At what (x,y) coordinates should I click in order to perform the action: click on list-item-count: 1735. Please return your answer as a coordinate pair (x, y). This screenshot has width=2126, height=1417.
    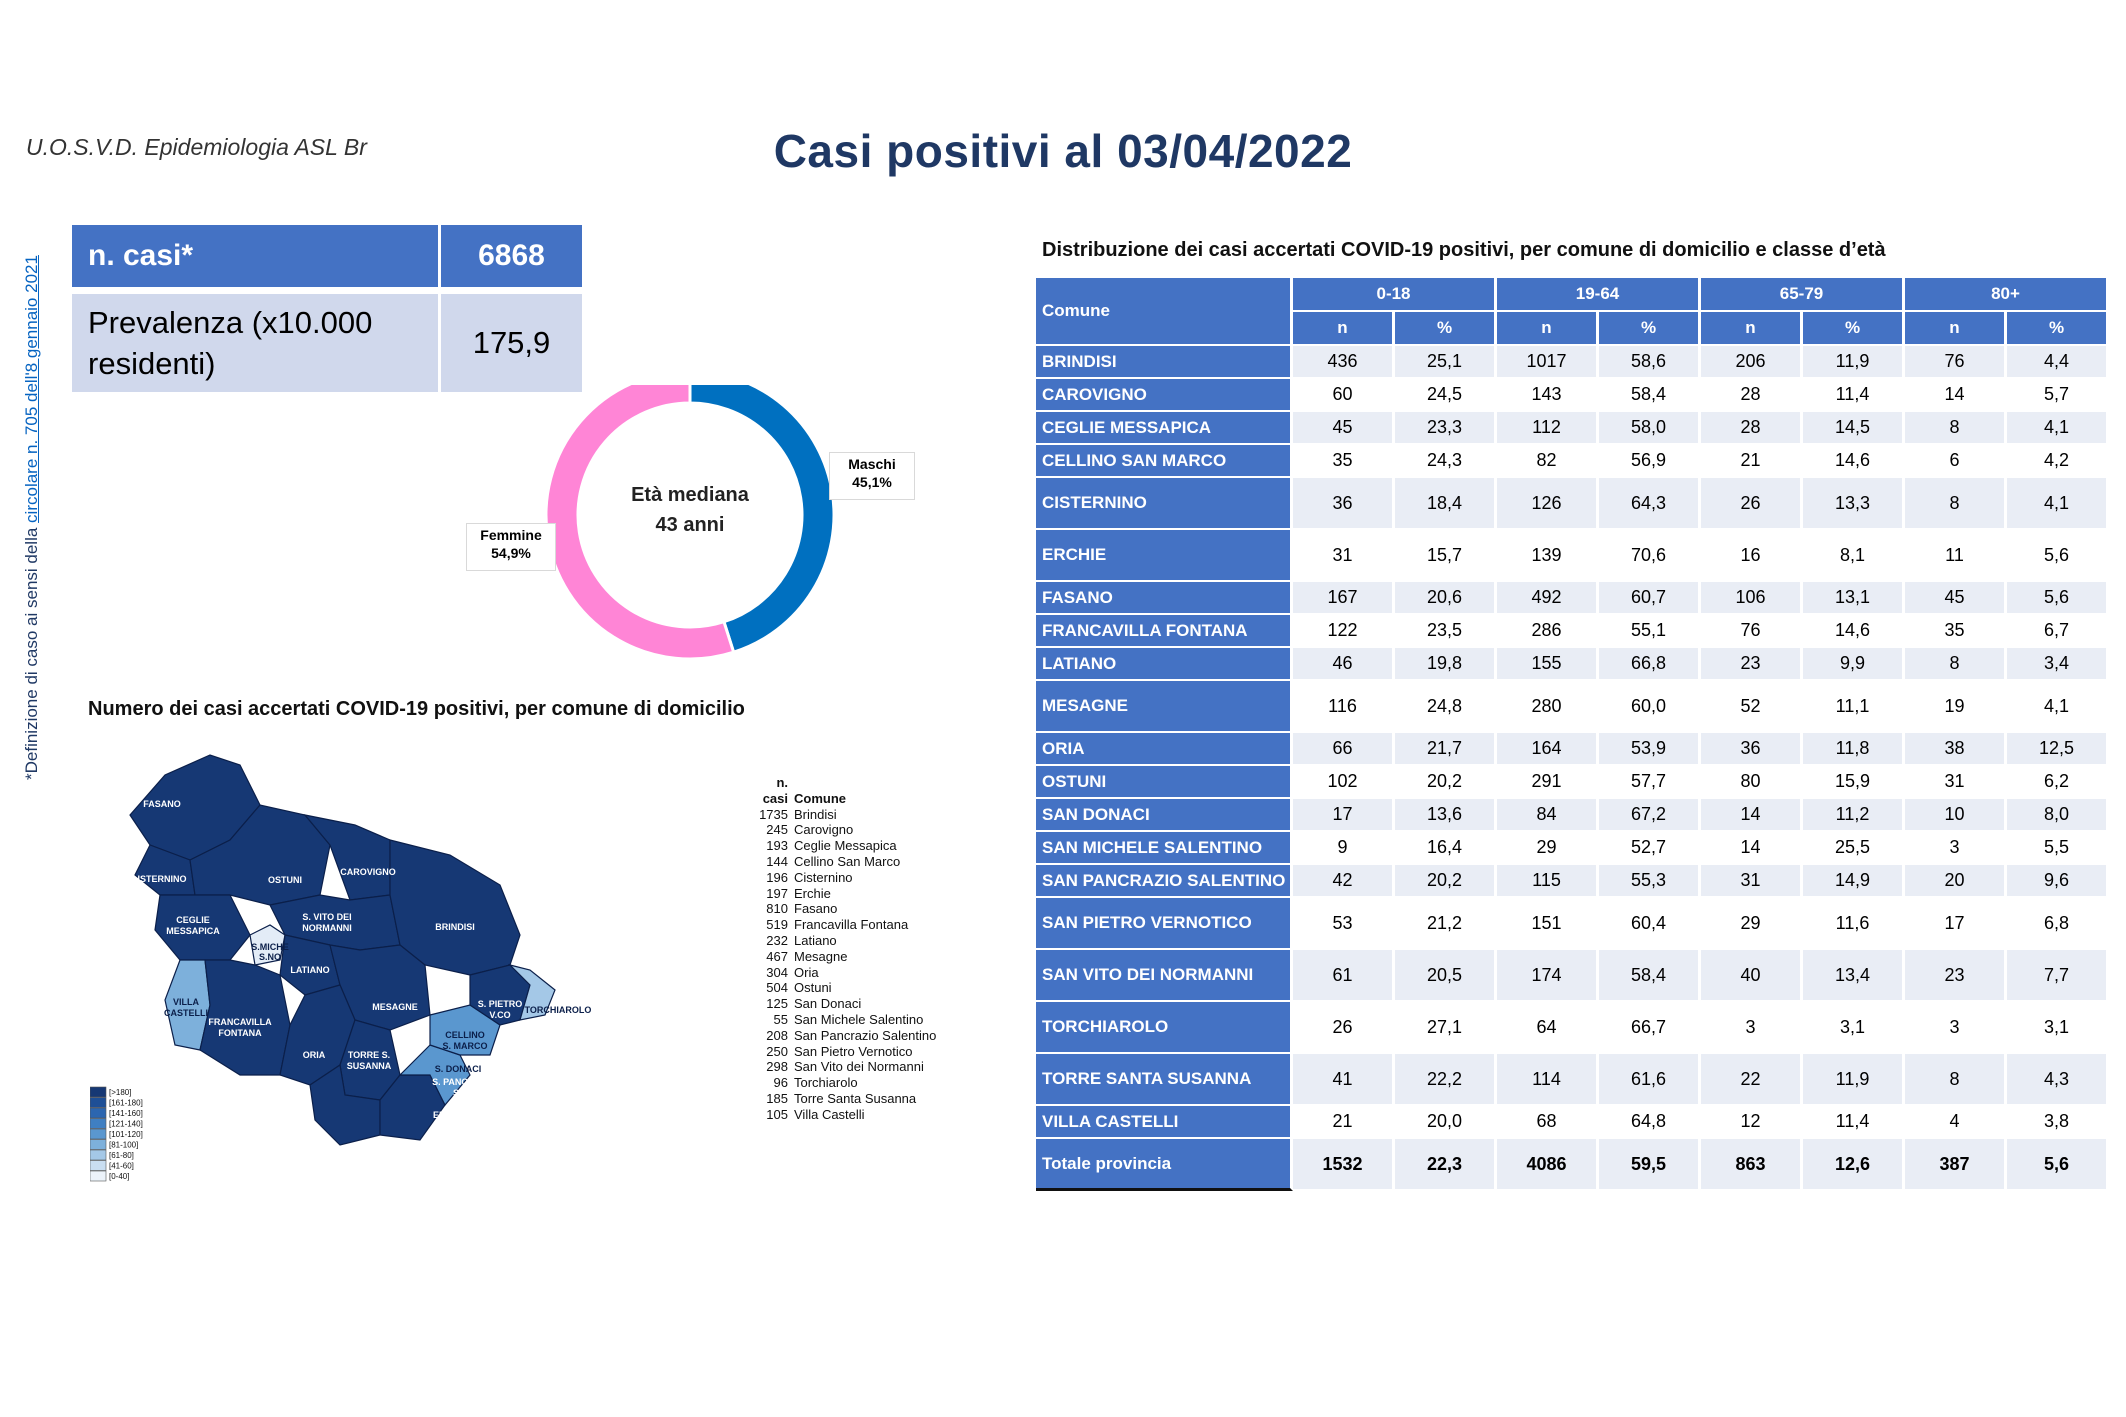
    Looking at the image, I should click on (773, 814).